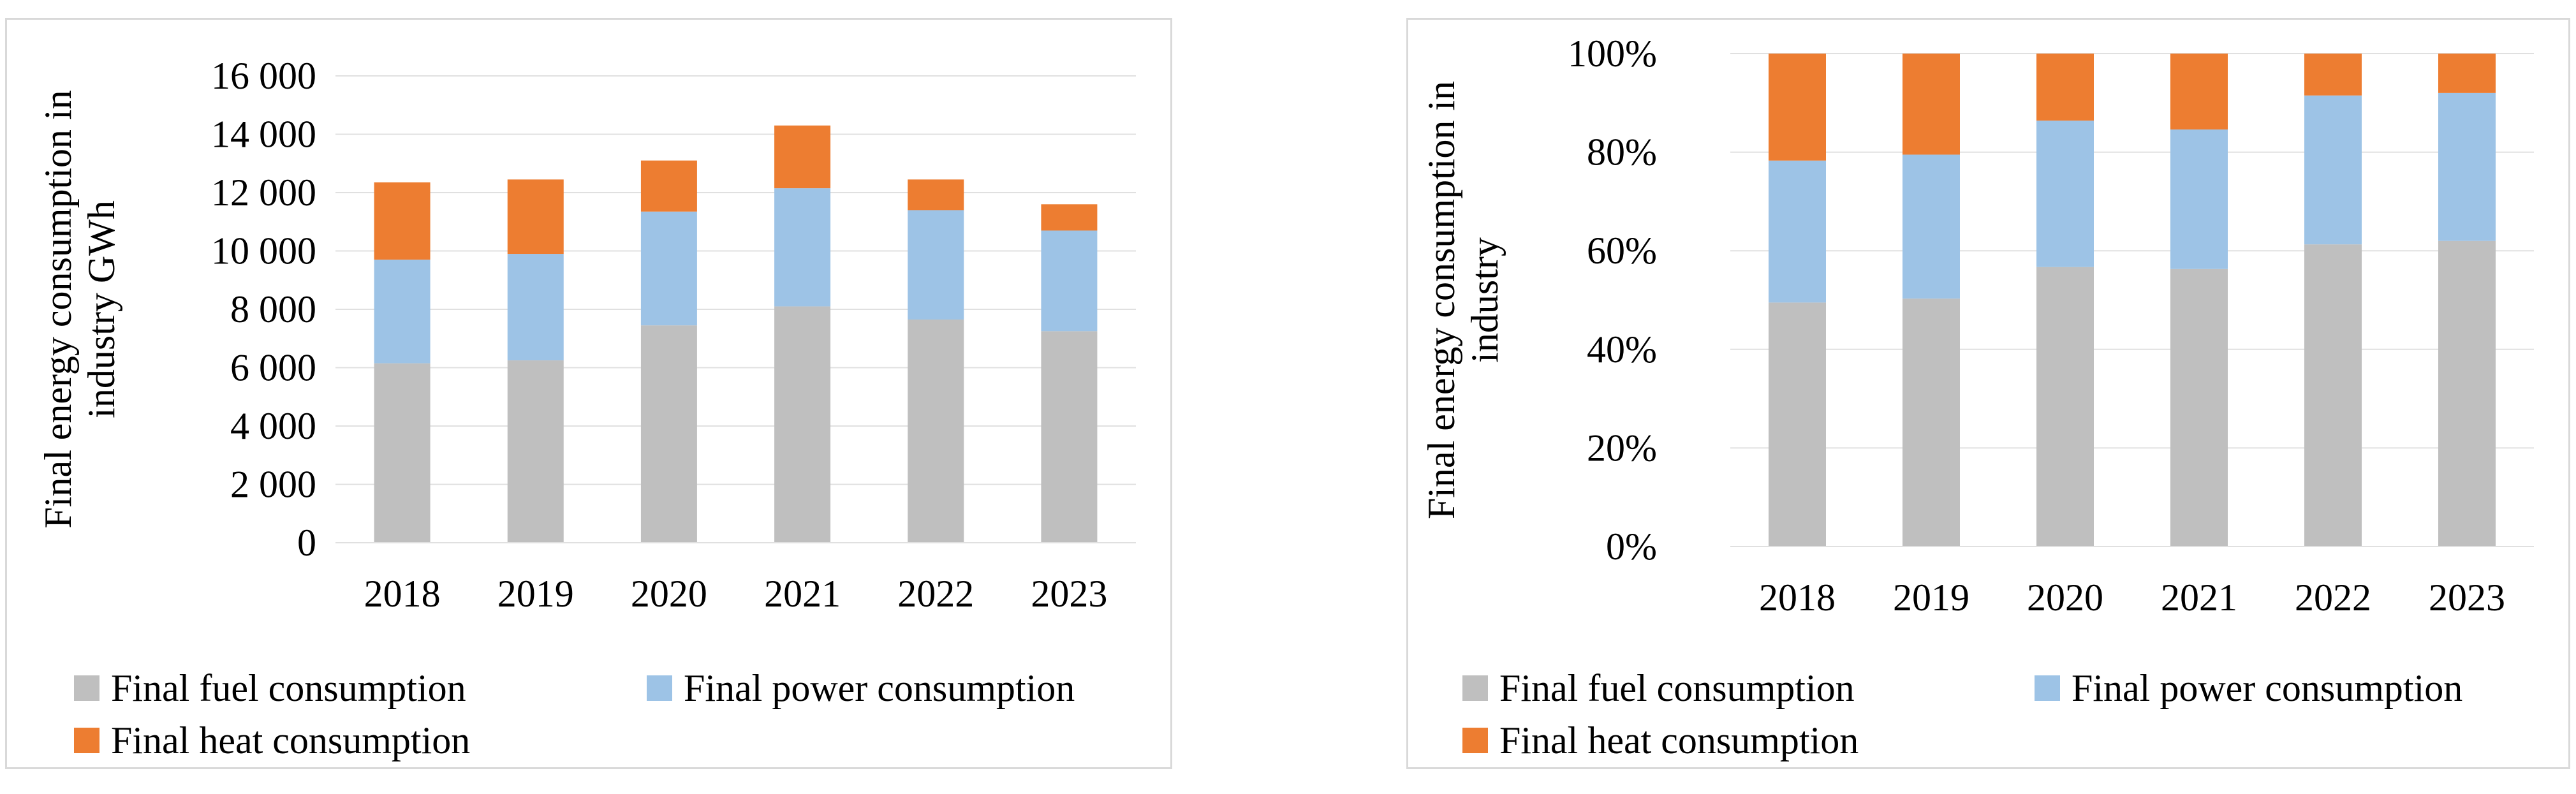 Image resolution: width=2576 pixels, height=794 pixels. What do you see at coordinates (1485, 300) in the screenshot?
I see `y-axis-label-line: industry` at bounding box center [1485, 300].